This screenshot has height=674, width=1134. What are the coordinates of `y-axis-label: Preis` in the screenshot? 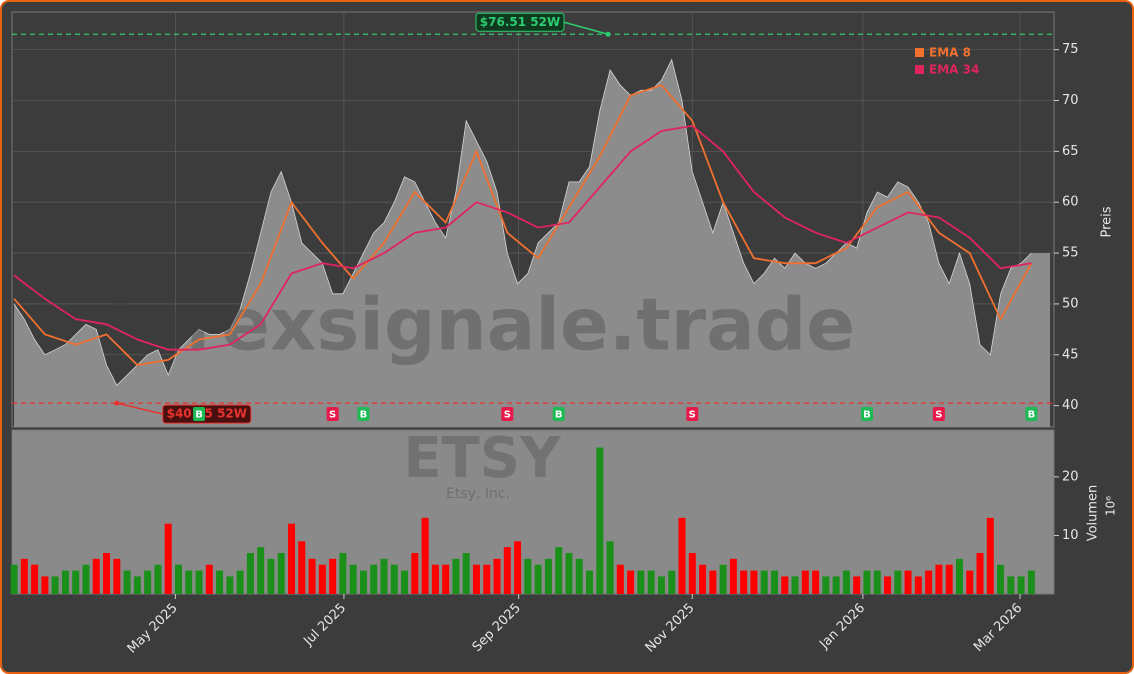 It's located at (1107, 221).